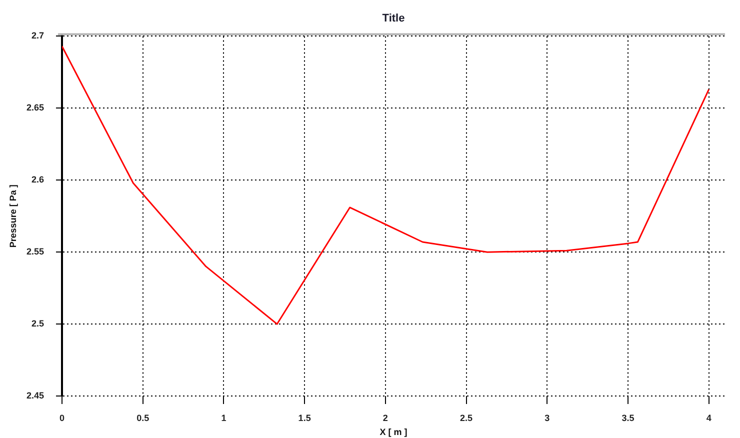 The height and width of the screenshot is (438, 740). What do you see at coordinates (143, 417) in the screenshot?
I see `x-tick-label: 0.5` at bounding box center [143, 417].